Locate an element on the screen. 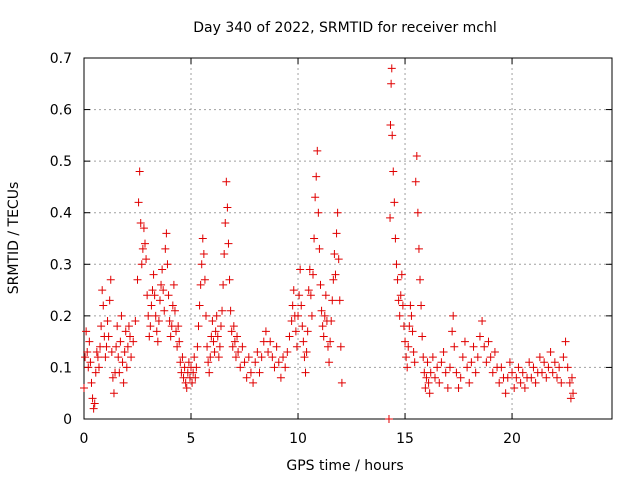 The height and width of the screenshot is (480, 640). x-tick-labels: 0 5 10 15 20 is located at coordinates (300, 439).